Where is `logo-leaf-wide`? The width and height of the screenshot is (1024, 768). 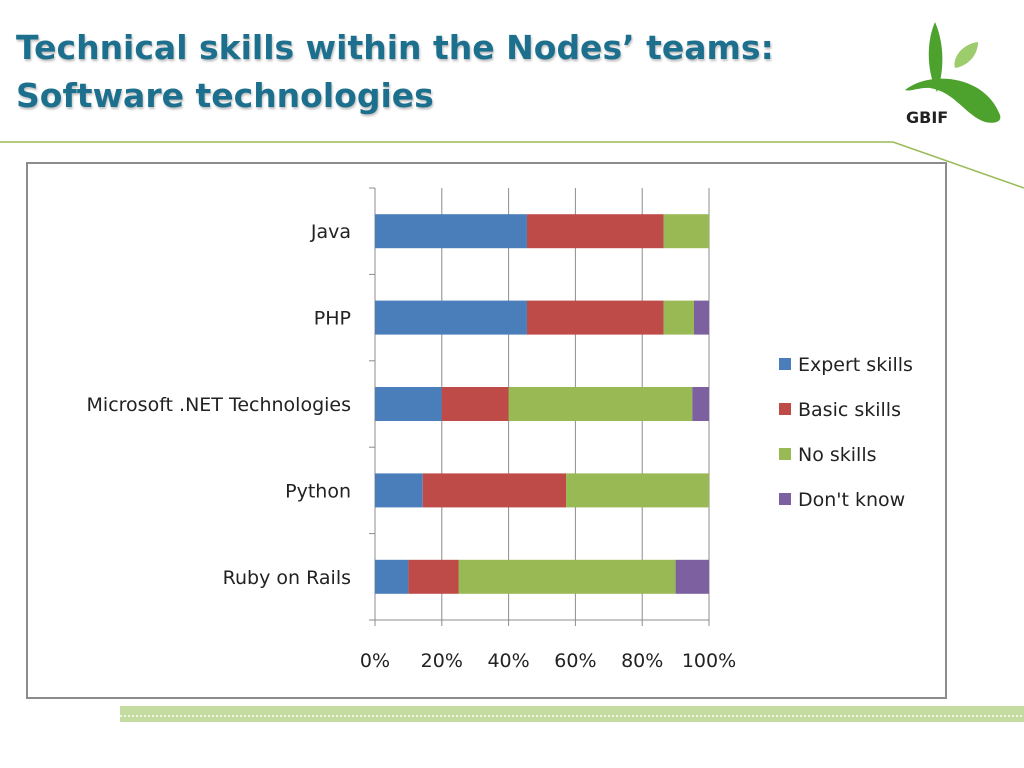 logo-leaf-wide is located at coordinates (953, 100).